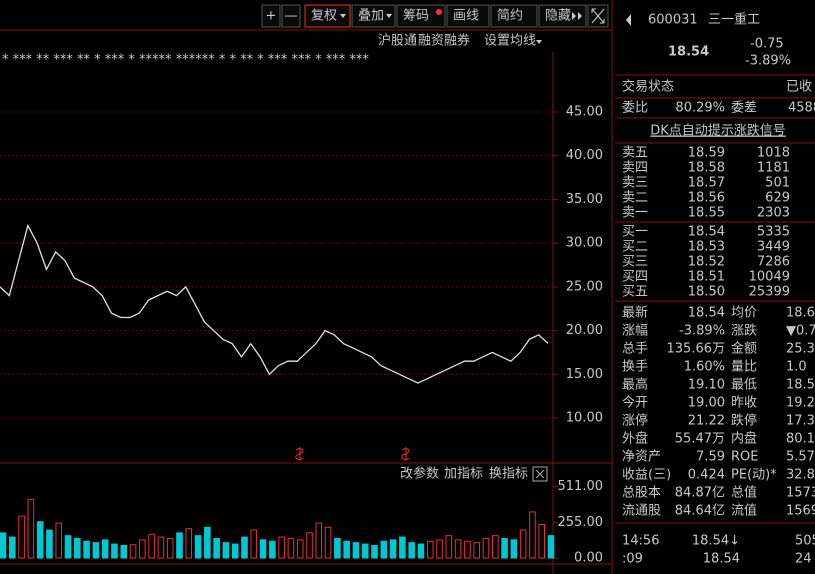  I want to click on stat-label: 流值, so click(744, 511).